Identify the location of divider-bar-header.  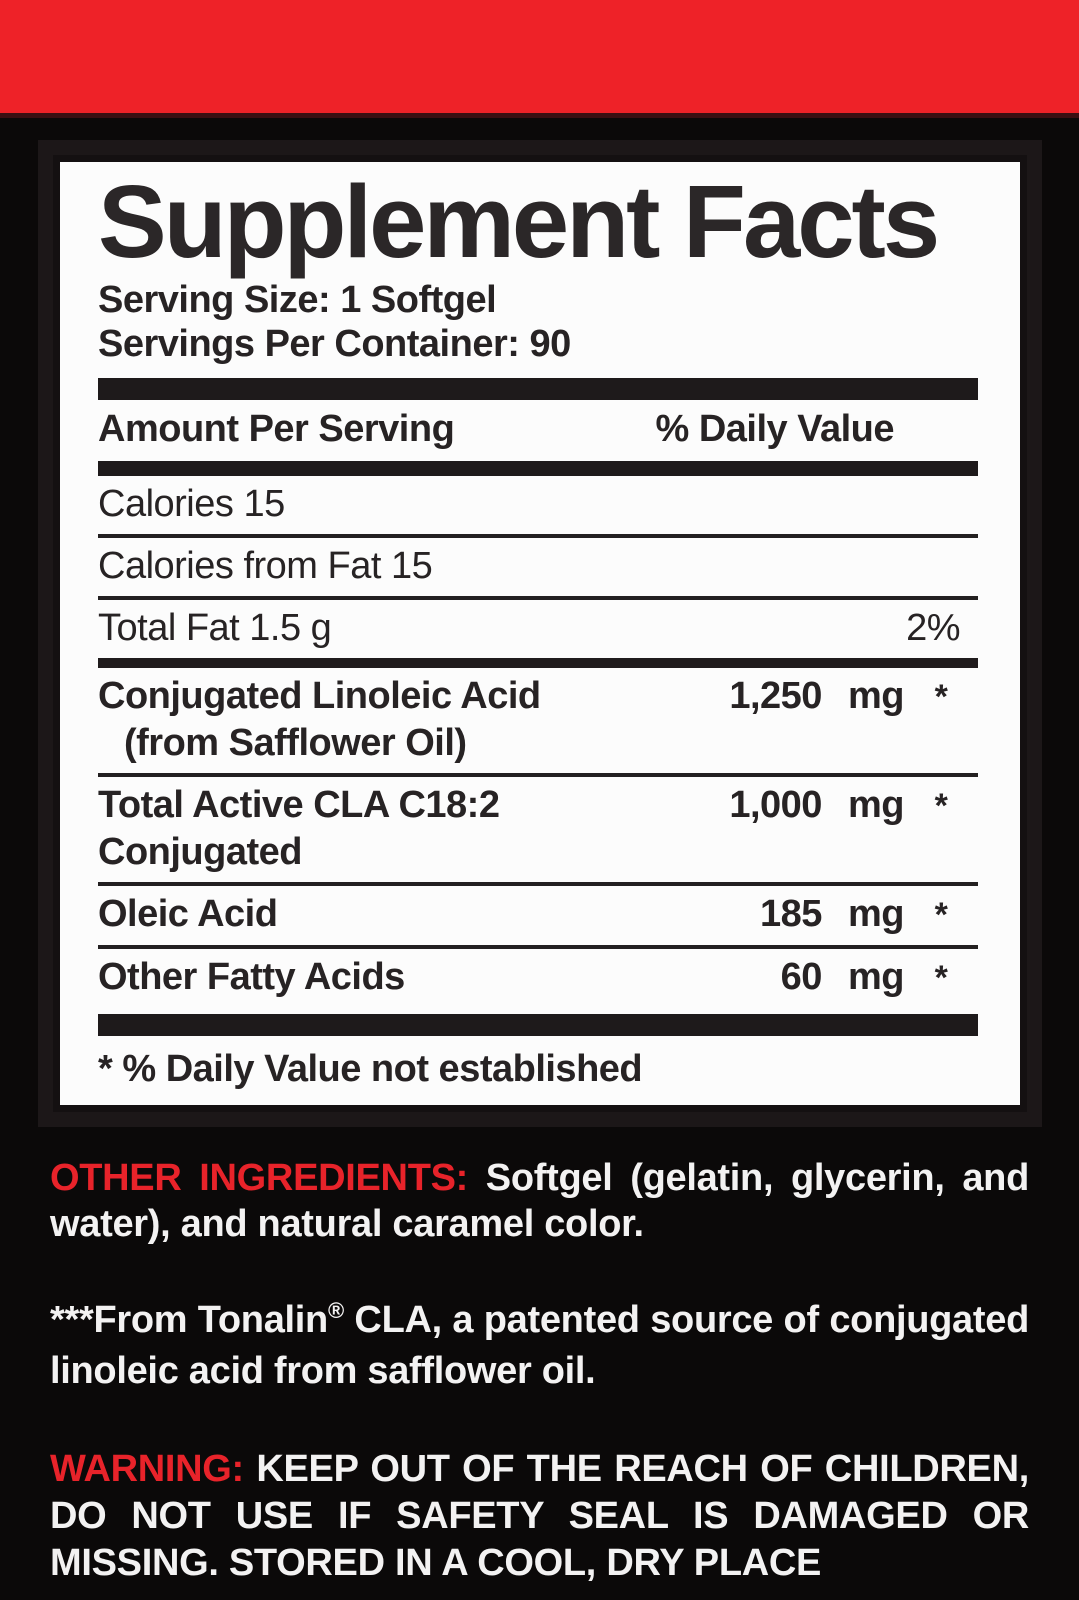
(538, 468).